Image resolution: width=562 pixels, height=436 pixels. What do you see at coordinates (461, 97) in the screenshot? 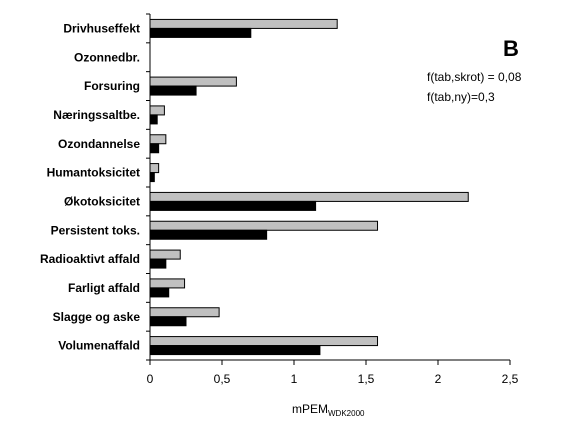
I see `annotation-line-2: f(tab,ny)=0,3` at bounding box center [461, 97].